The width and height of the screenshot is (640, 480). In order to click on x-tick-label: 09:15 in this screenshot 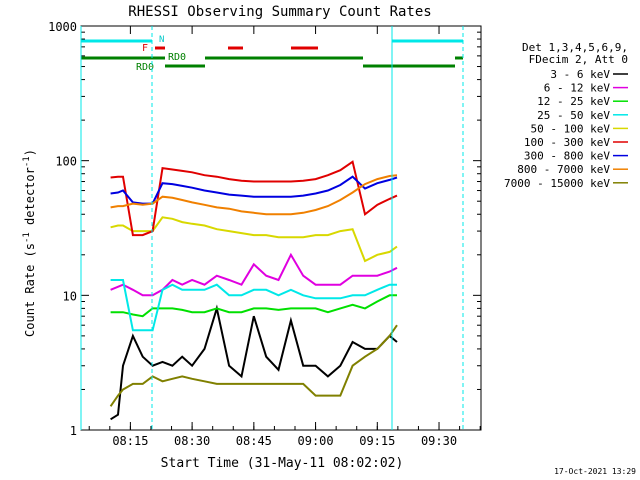, I will do `click(377, 441)`.